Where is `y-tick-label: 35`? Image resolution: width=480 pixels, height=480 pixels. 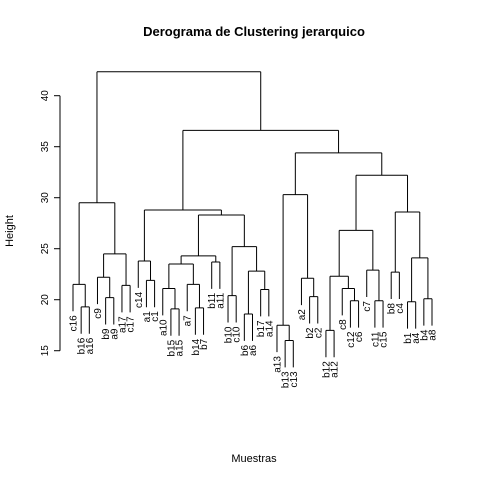 y-tick-label: 35 is located at coordinates (45, 147).